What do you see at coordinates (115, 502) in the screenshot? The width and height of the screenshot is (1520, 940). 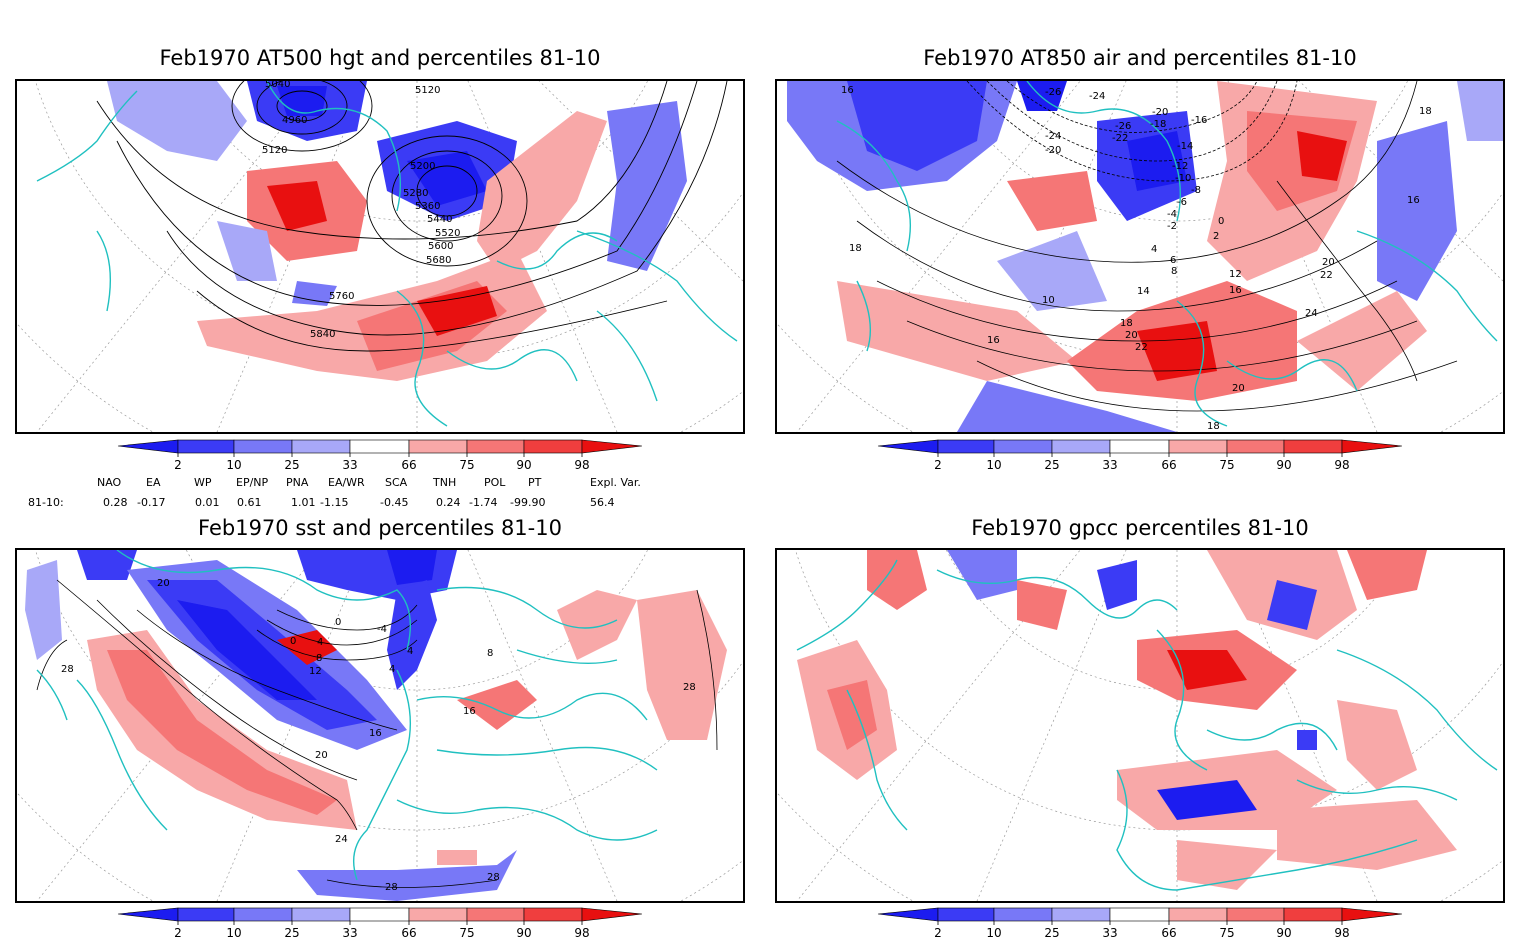 I see `index-value: 0.28` at bounding box center [115, 502].